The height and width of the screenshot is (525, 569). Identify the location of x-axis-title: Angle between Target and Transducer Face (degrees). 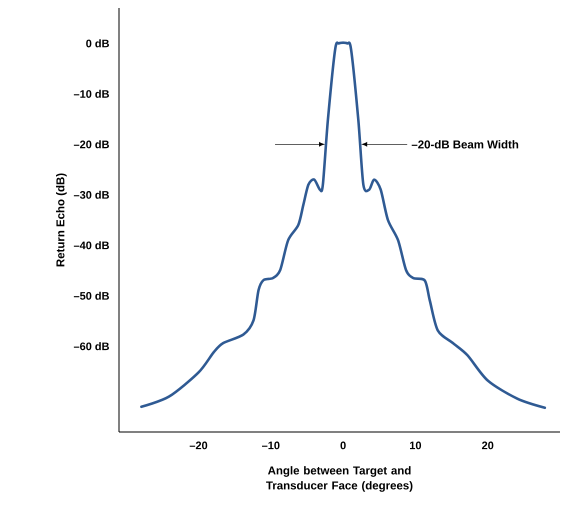
(339, 479).